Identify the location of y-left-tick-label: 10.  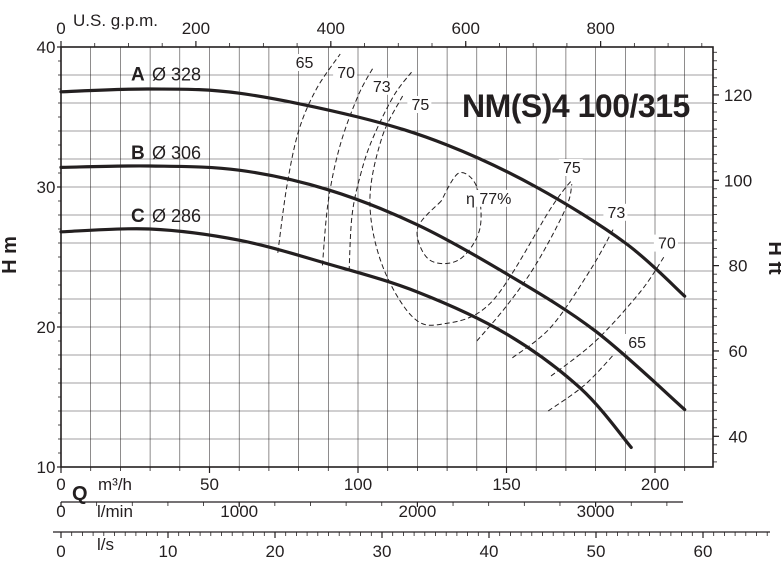
(46, 467).